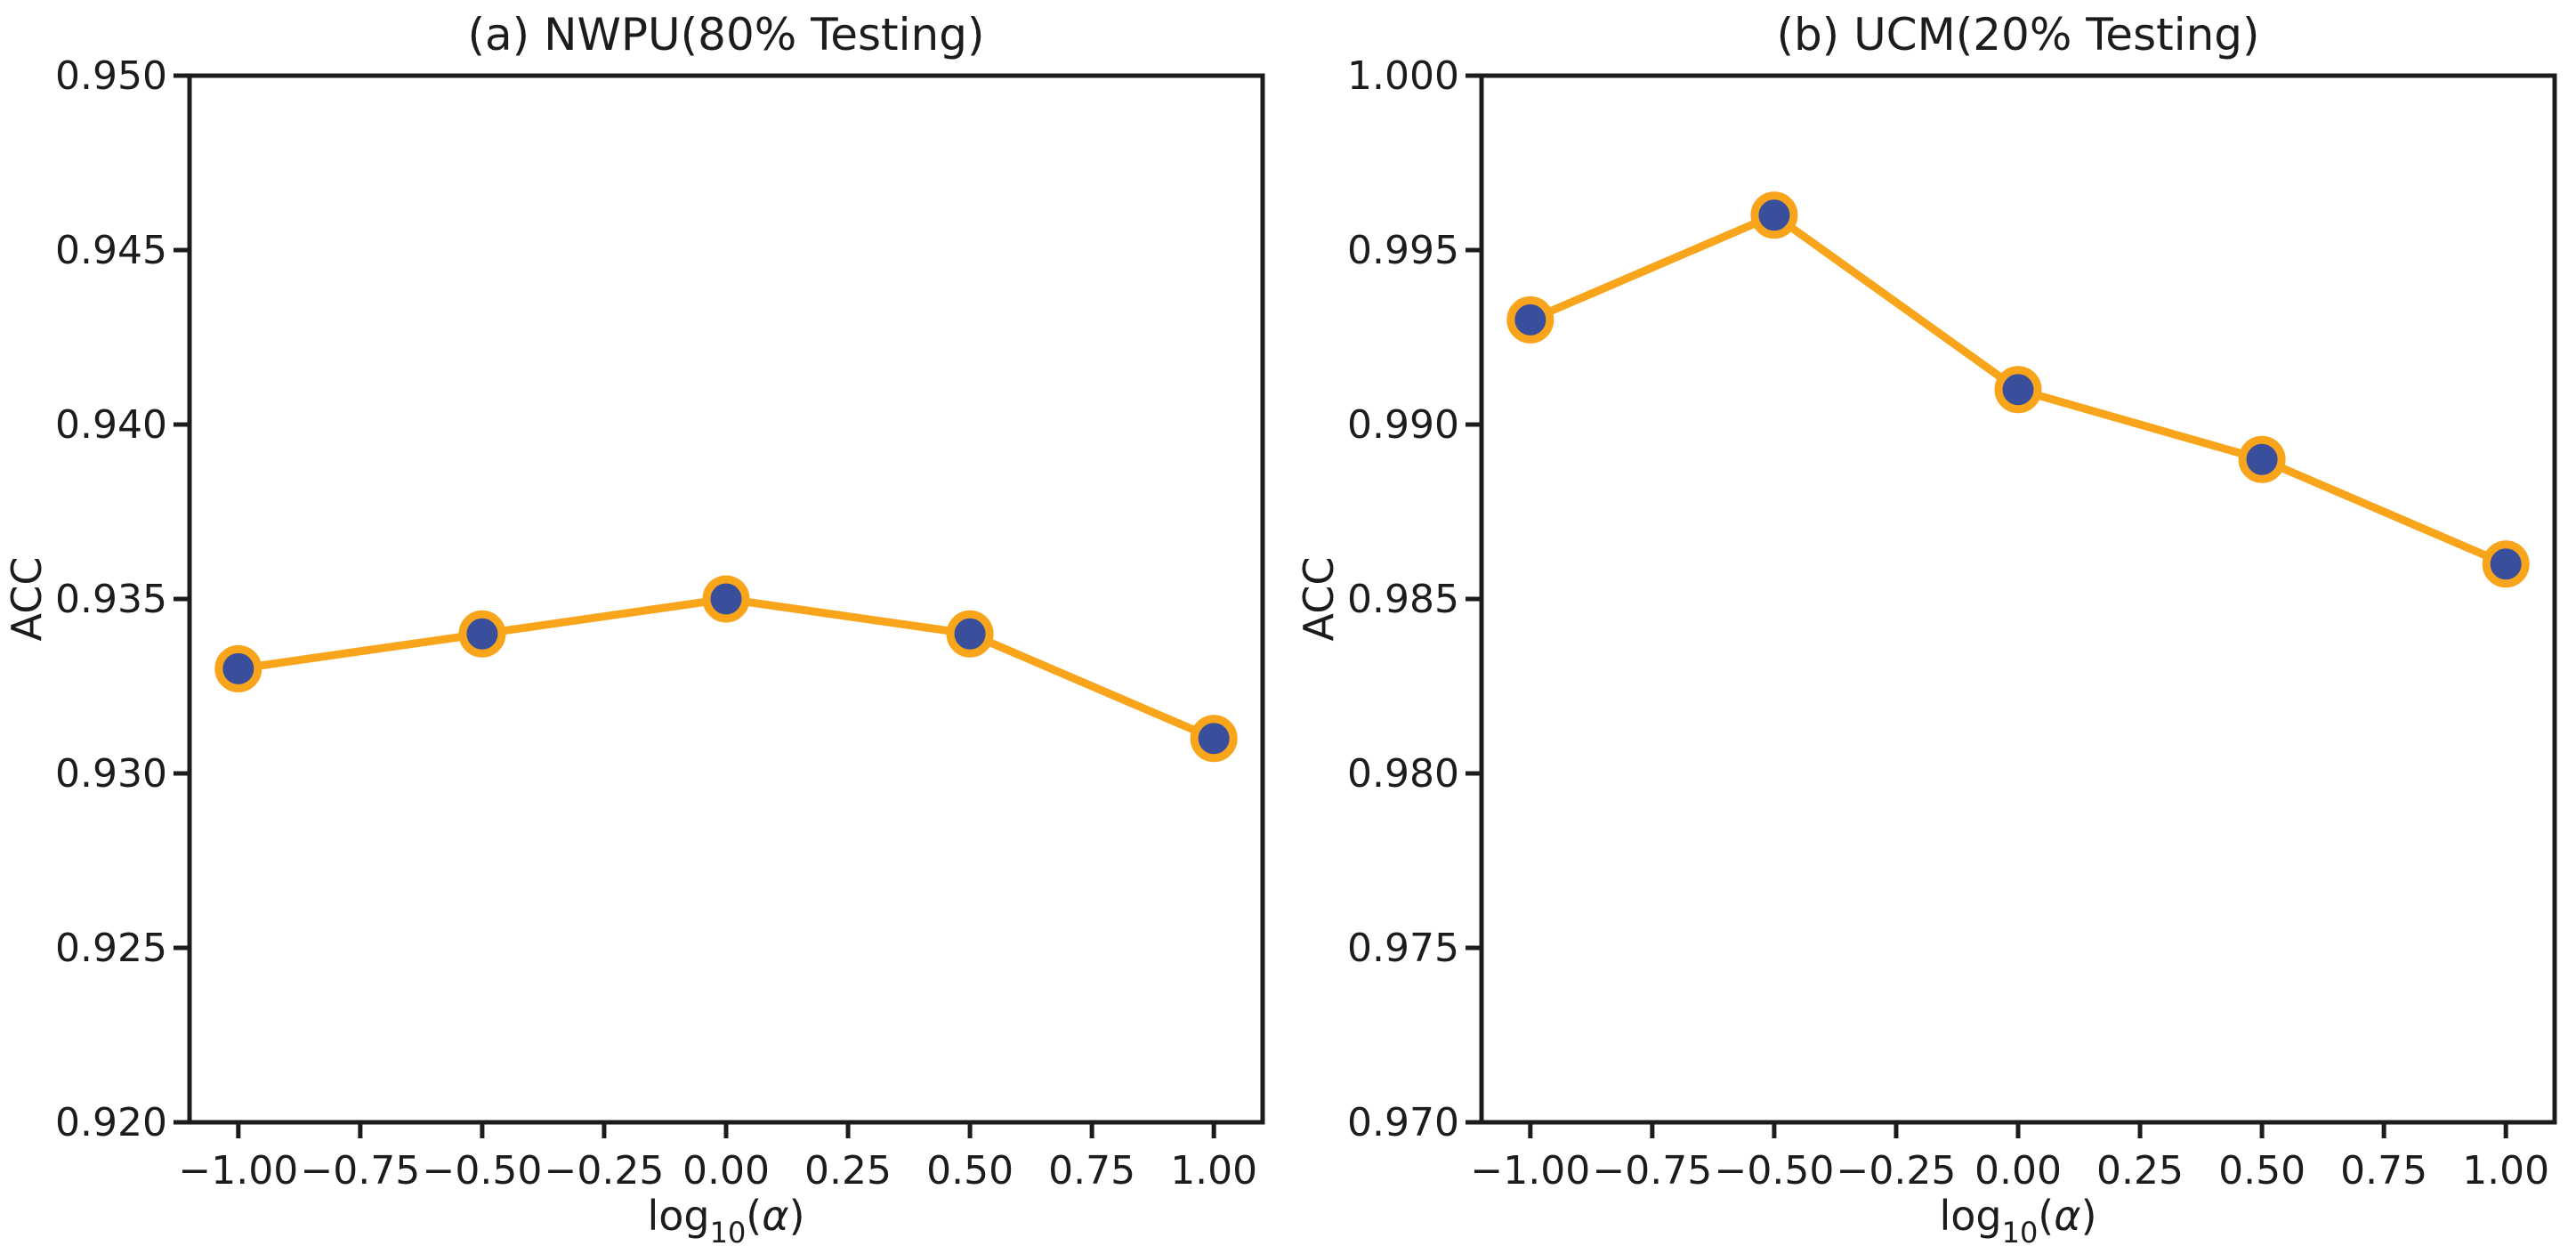 The height and width of the screenshot is (1246, 2576). I want to click on y-tick-label: 0.995, so click(1403, 251).